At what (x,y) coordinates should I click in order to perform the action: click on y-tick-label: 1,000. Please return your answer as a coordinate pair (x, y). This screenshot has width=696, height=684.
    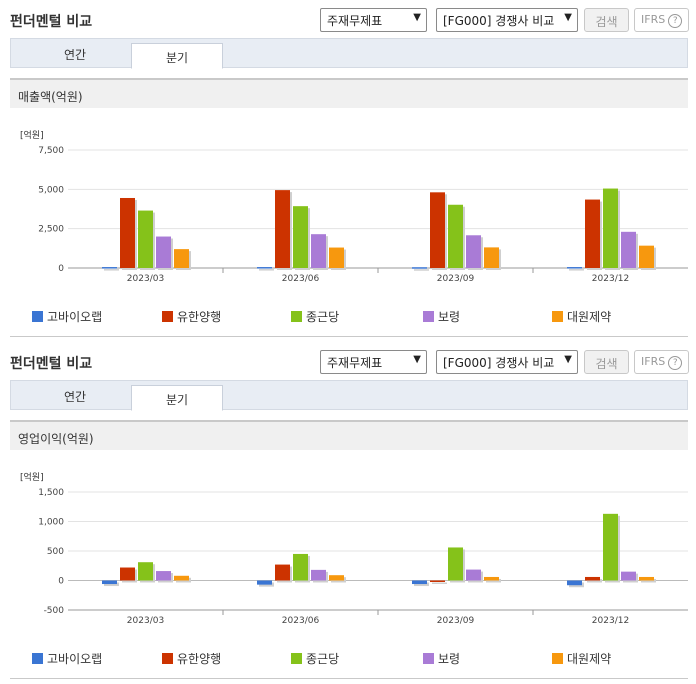
    Looking at the image, I should click on (51, 523).